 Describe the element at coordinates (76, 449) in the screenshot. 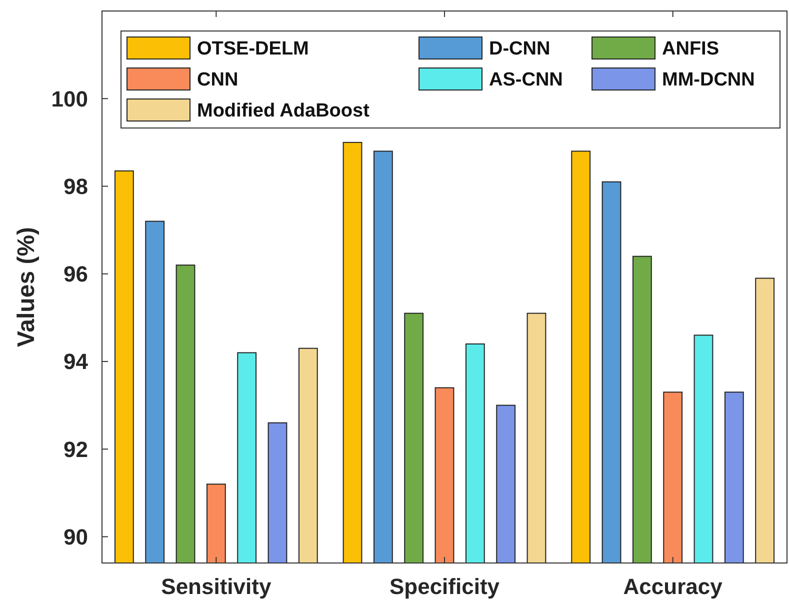

I see `y-tick-label: 92` at that location.